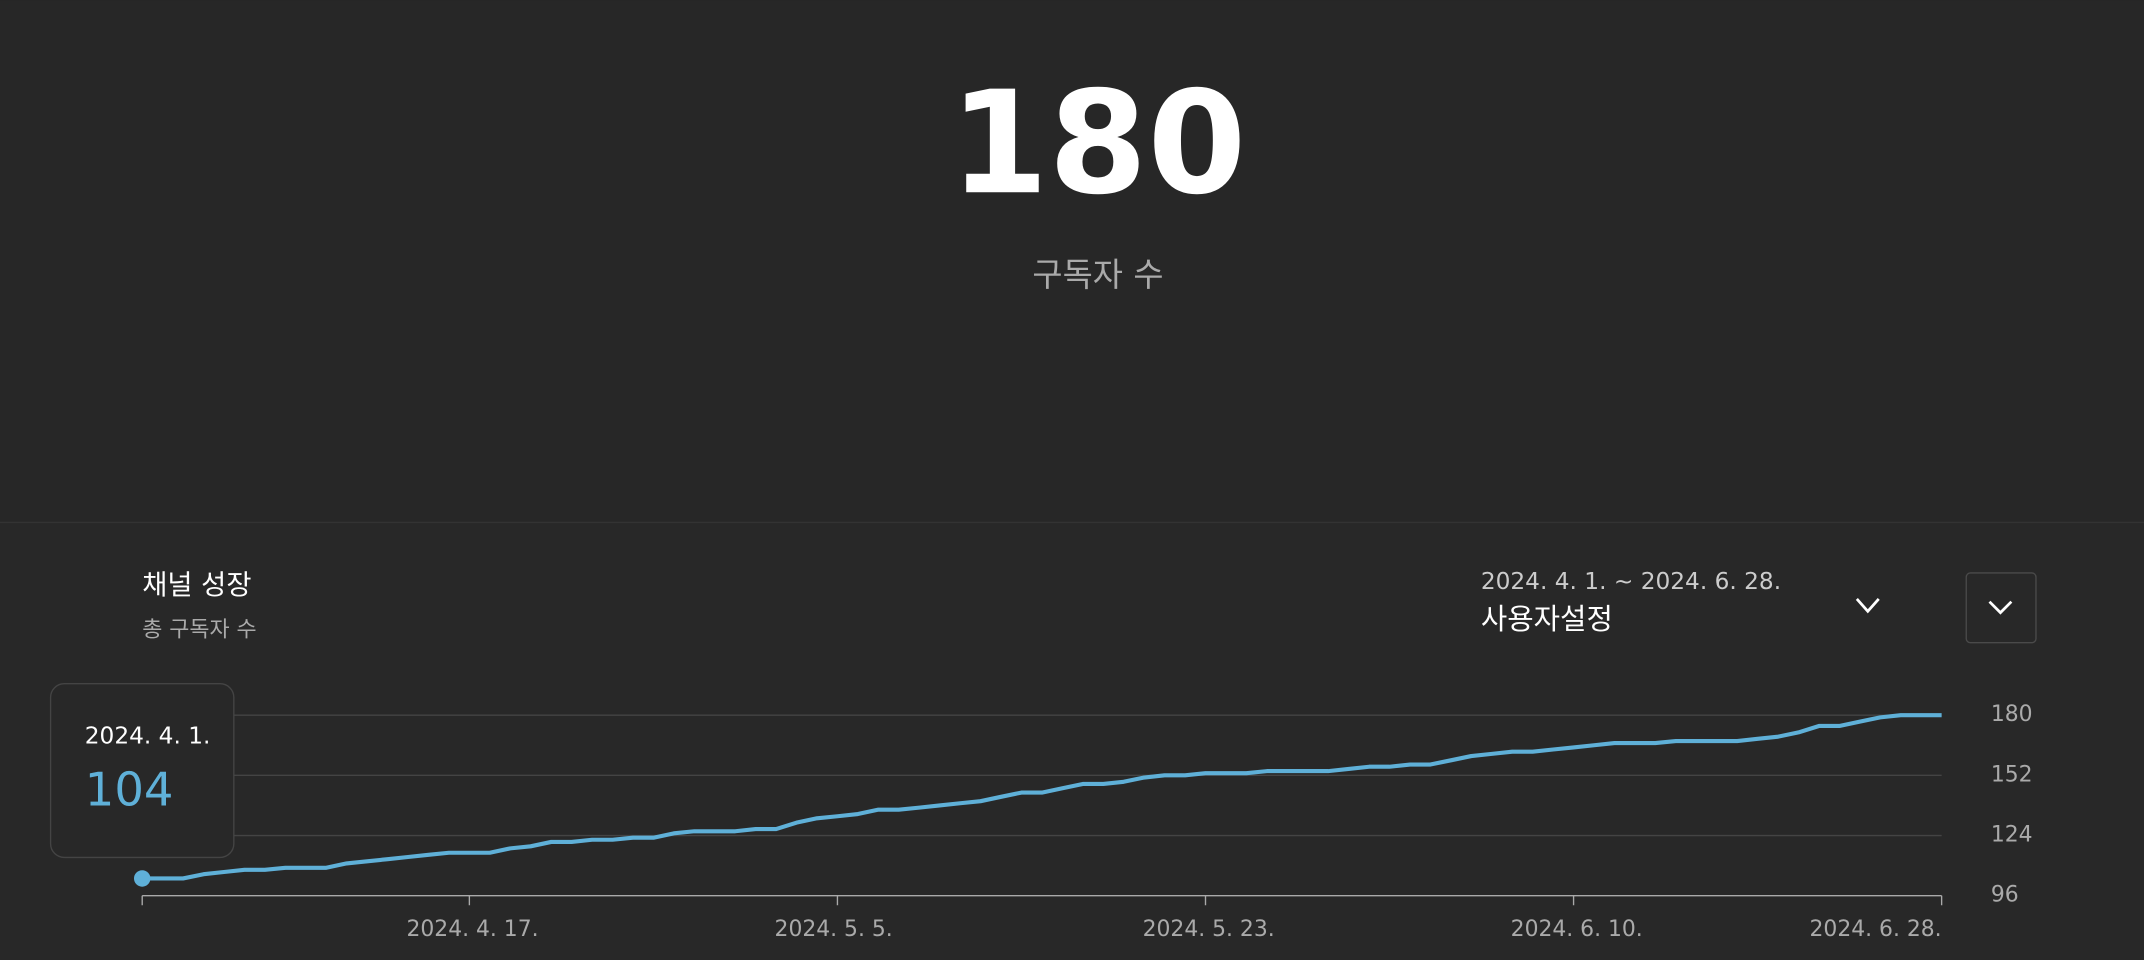 Image resolution: width=2144 pixels, height=960 pixels. What do you see at coordinates (834, 929) in the screenshot?
I see `x-tick-label: 2024. 5. 5.` at bounding box center [834, 929].